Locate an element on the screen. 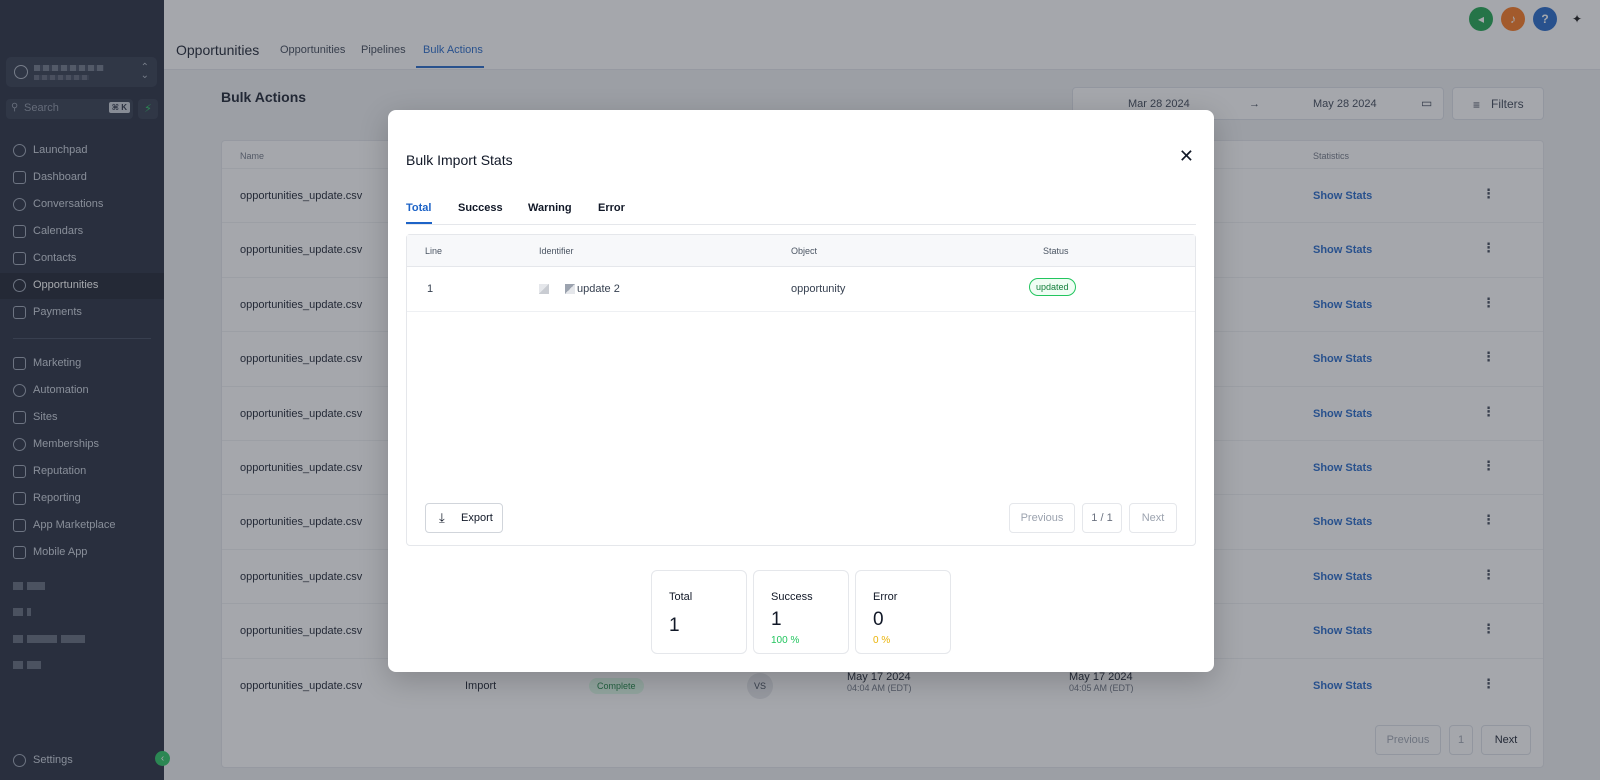 This screenshot has width=1600, height=780. completed-time-line: 04:05 AM (EDT) is located at coordinates (1101, 688).